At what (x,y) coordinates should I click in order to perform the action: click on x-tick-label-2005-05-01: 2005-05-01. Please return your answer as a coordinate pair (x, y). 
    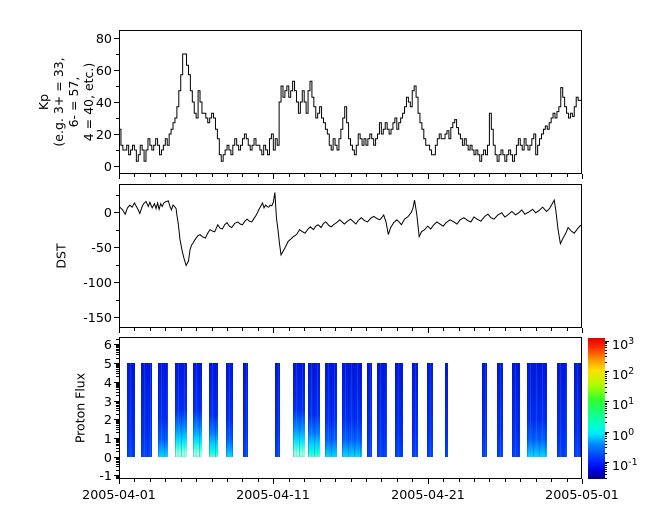
    Looking at the image, I should click on (582, 494).